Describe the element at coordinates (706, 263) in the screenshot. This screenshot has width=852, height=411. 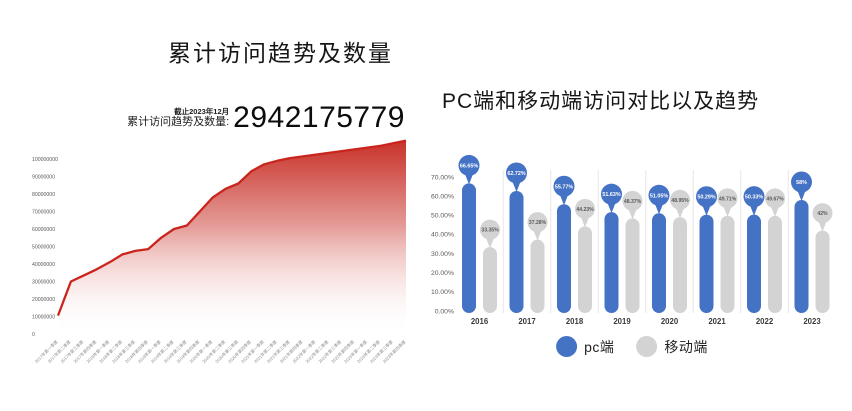
I see `bar-pc-2021` at that location.